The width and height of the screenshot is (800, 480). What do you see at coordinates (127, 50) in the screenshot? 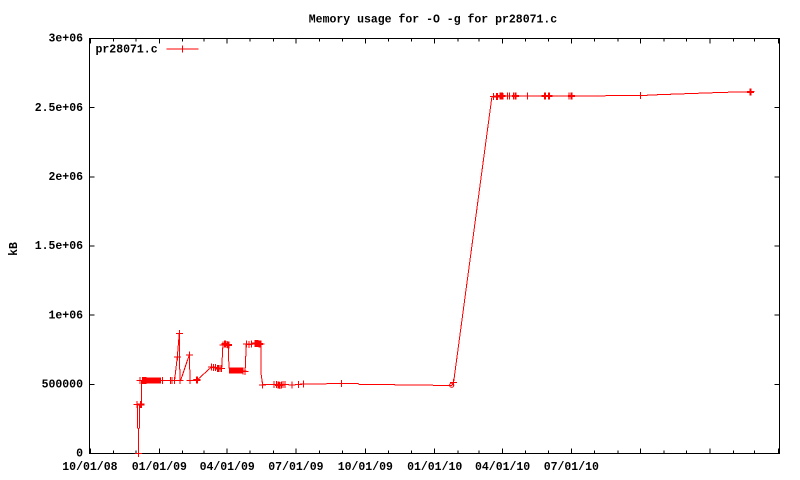
I see `svg-text: pr28071.c` at bounding box center [127, 50].